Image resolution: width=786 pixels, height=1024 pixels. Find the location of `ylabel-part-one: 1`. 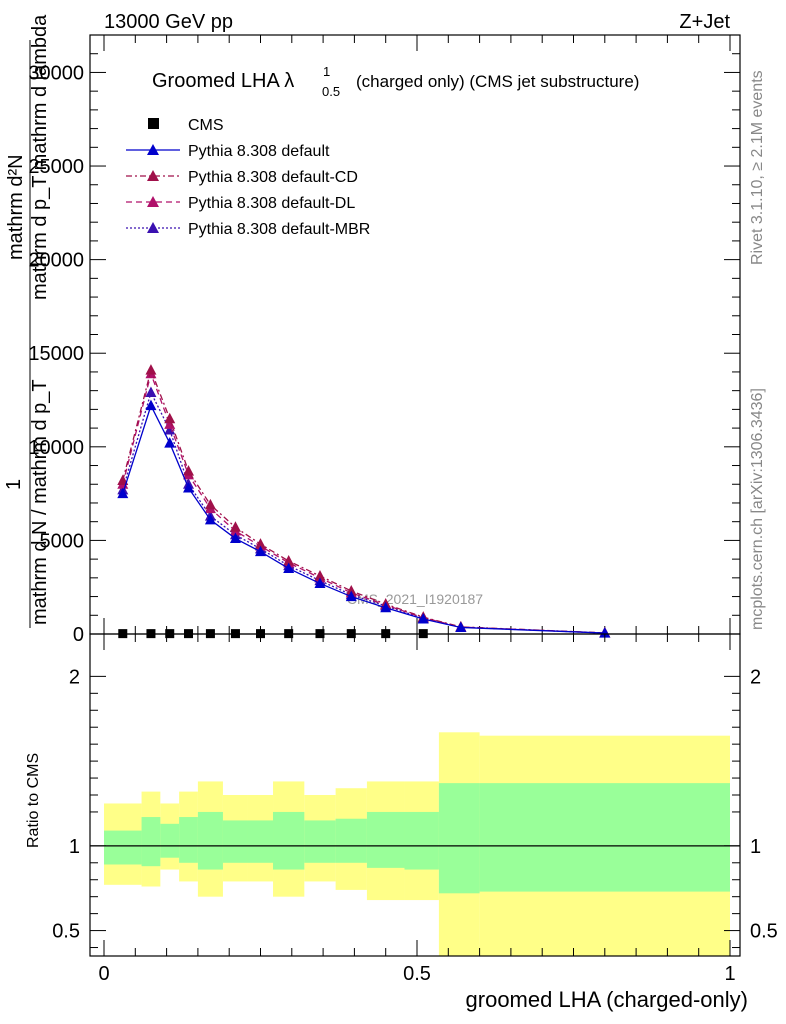

ylabel-part-one: 1 is located at coordinates (14, 484).